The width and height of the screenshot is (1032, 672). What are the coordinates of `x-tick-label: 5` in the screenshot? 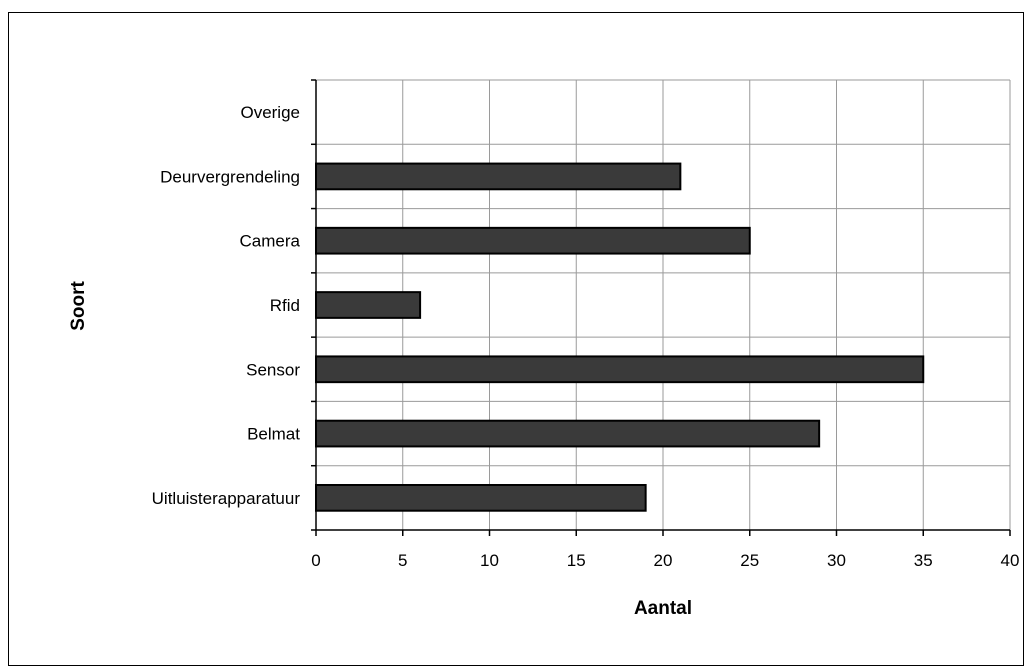 It's located at (402, 560).